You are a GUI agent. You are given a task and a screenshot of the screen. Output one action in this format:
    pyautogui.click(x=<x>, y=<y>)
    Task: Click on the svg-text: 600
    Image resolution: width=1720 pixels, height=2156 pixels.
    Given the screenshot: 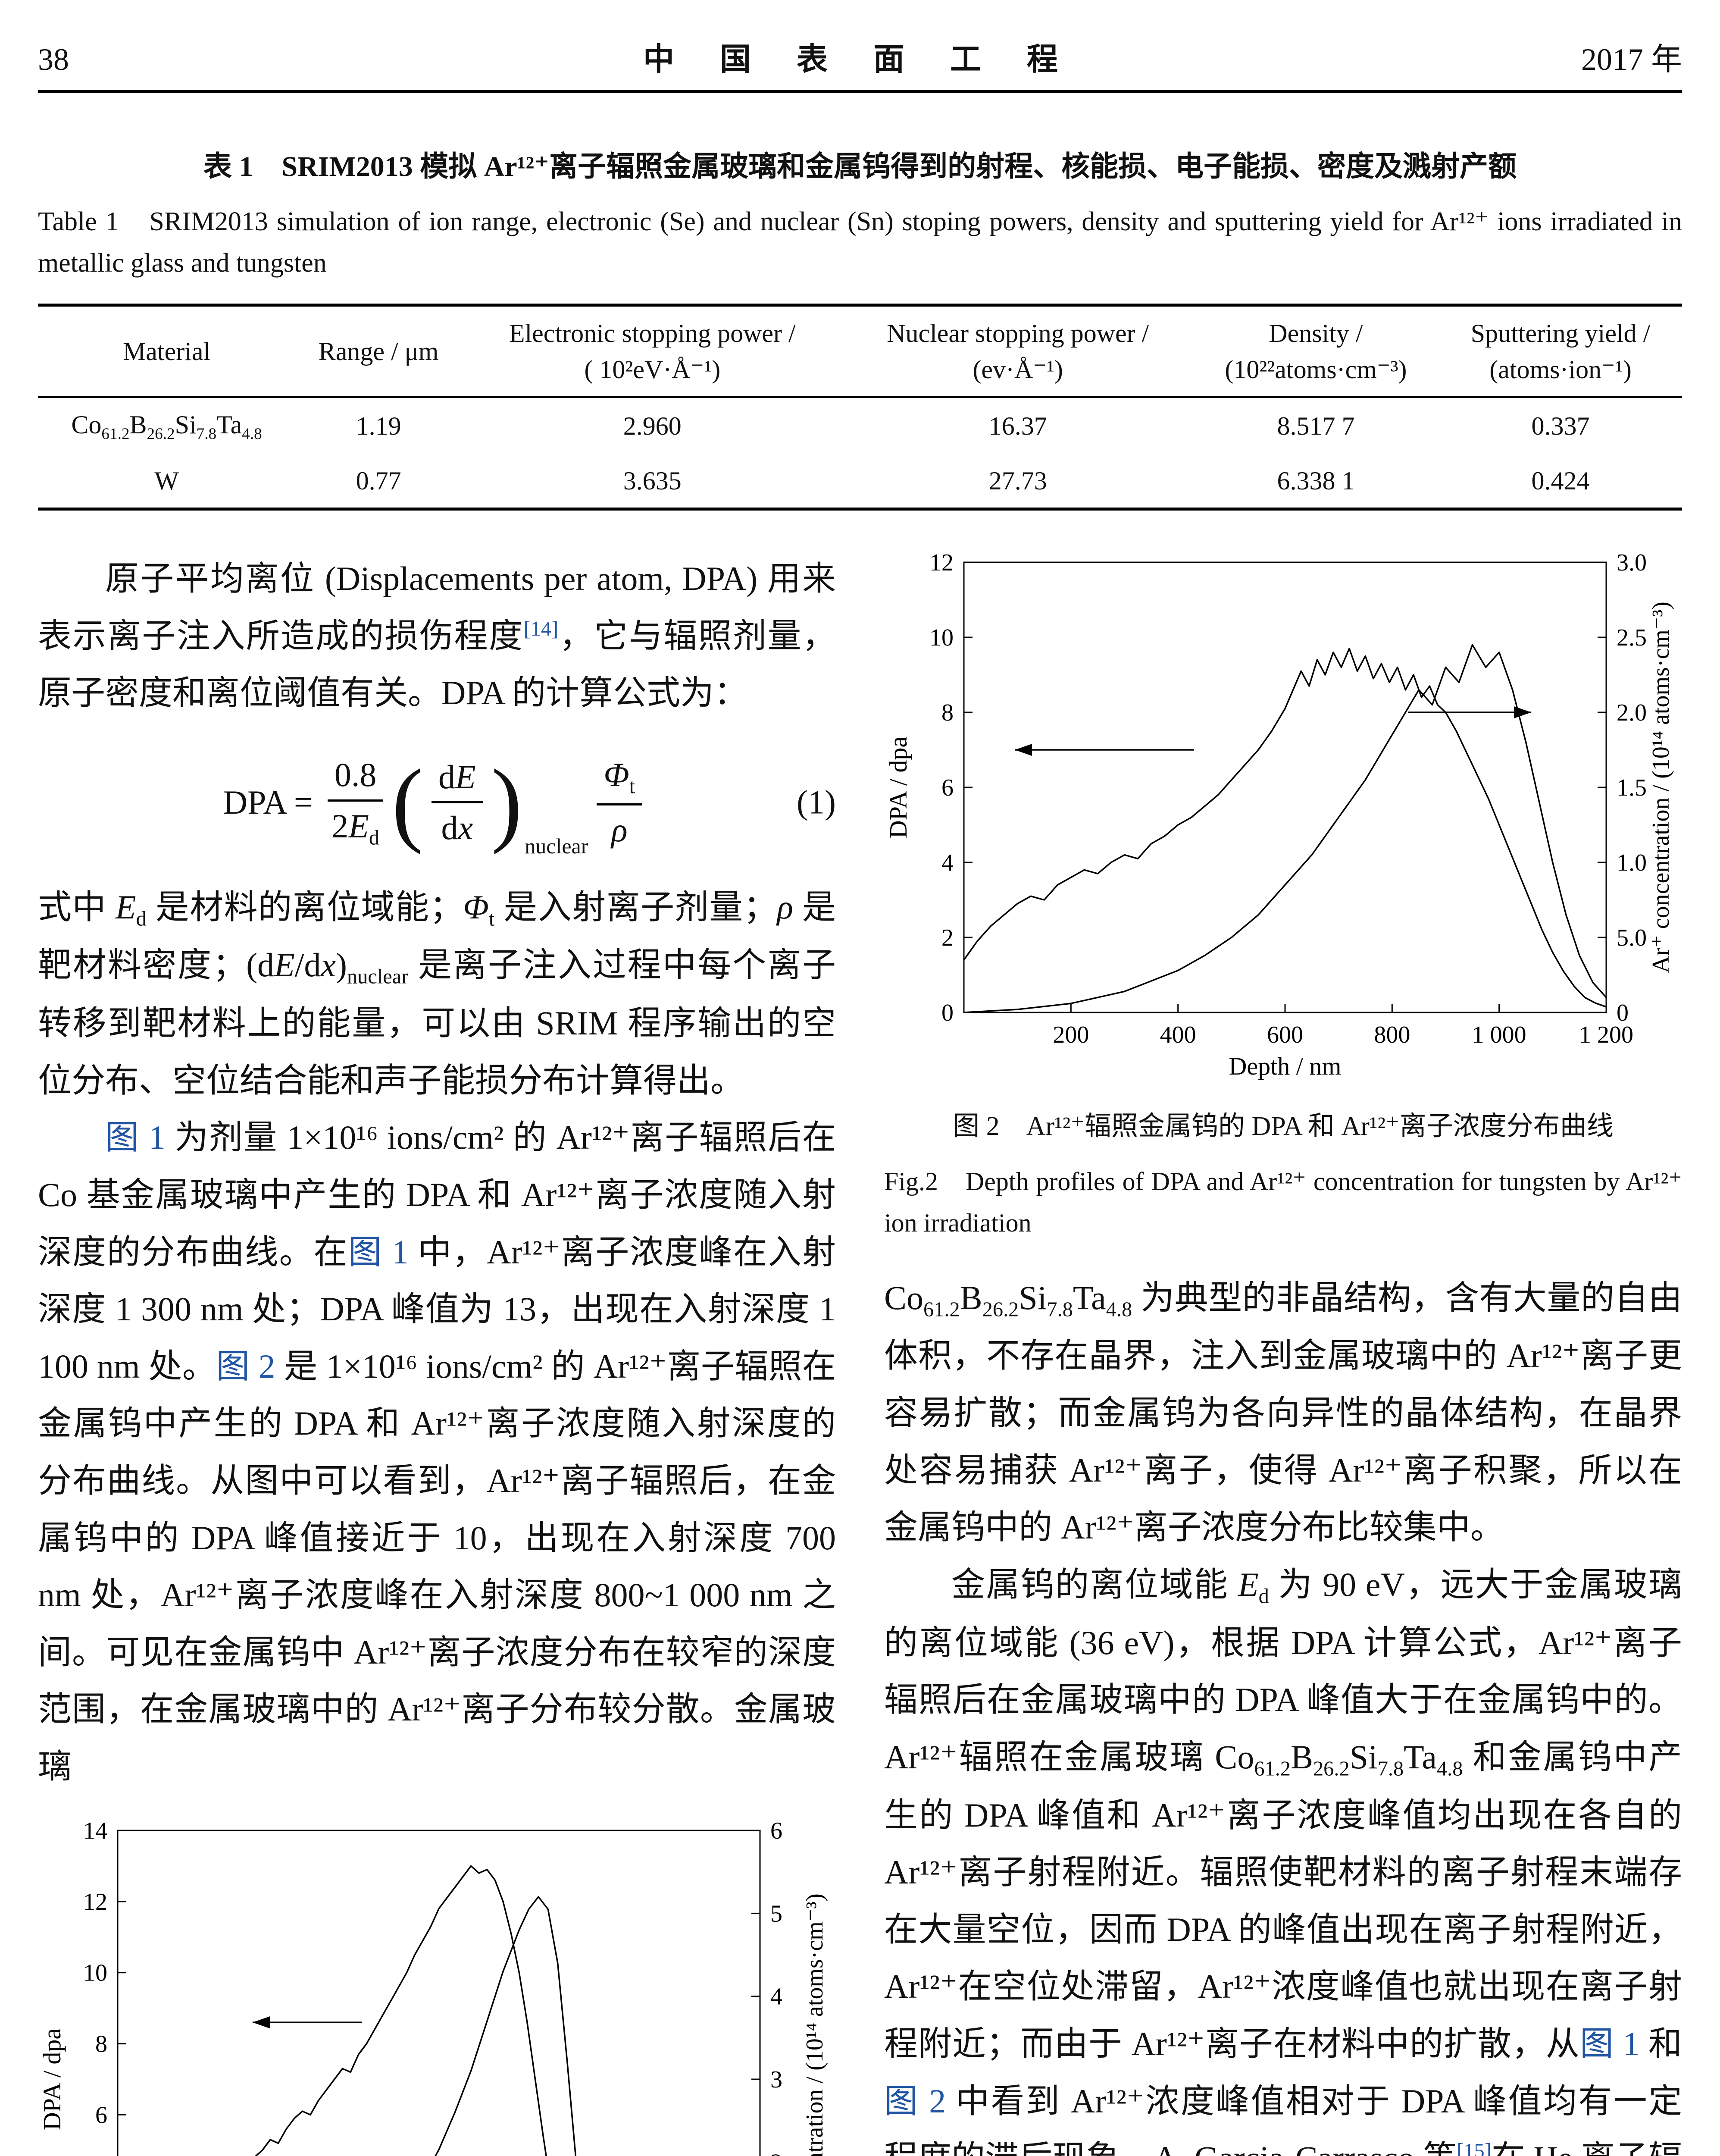 What is the action you would take?
    pyautogui.click(x=1285, y=1035)
    